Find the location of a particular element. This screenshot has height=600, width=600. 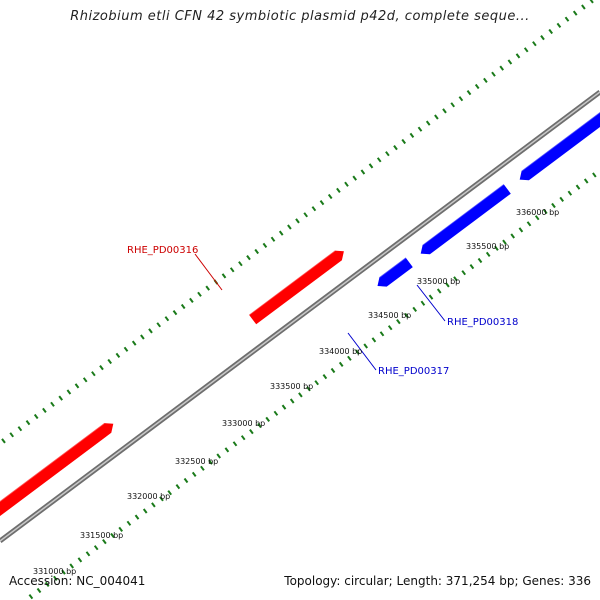

scale-label-331500: 331500 bp is located at coordinates (101, 535).